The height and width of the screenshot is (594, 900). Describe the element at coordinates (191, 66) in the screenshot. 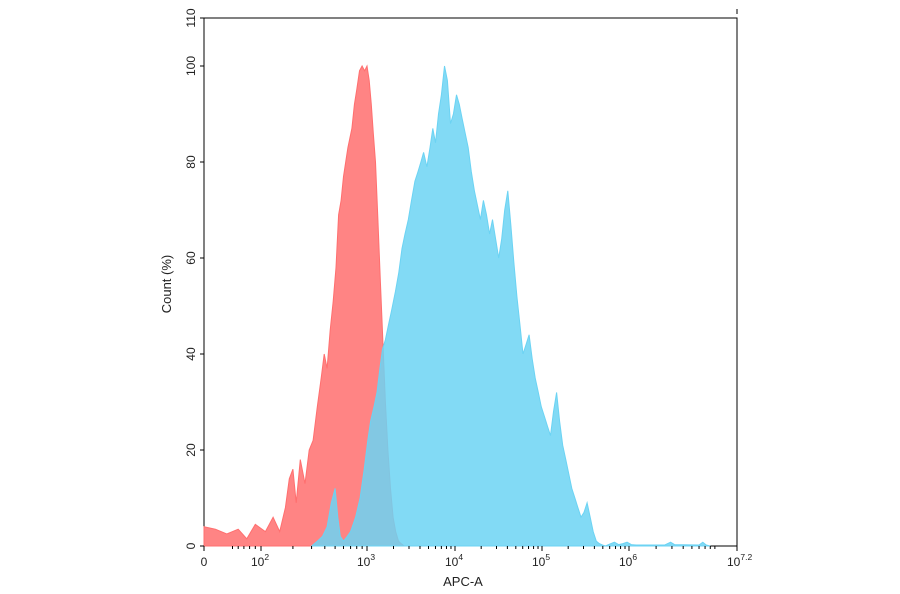

I see `y-tick-label: 100` at that location.